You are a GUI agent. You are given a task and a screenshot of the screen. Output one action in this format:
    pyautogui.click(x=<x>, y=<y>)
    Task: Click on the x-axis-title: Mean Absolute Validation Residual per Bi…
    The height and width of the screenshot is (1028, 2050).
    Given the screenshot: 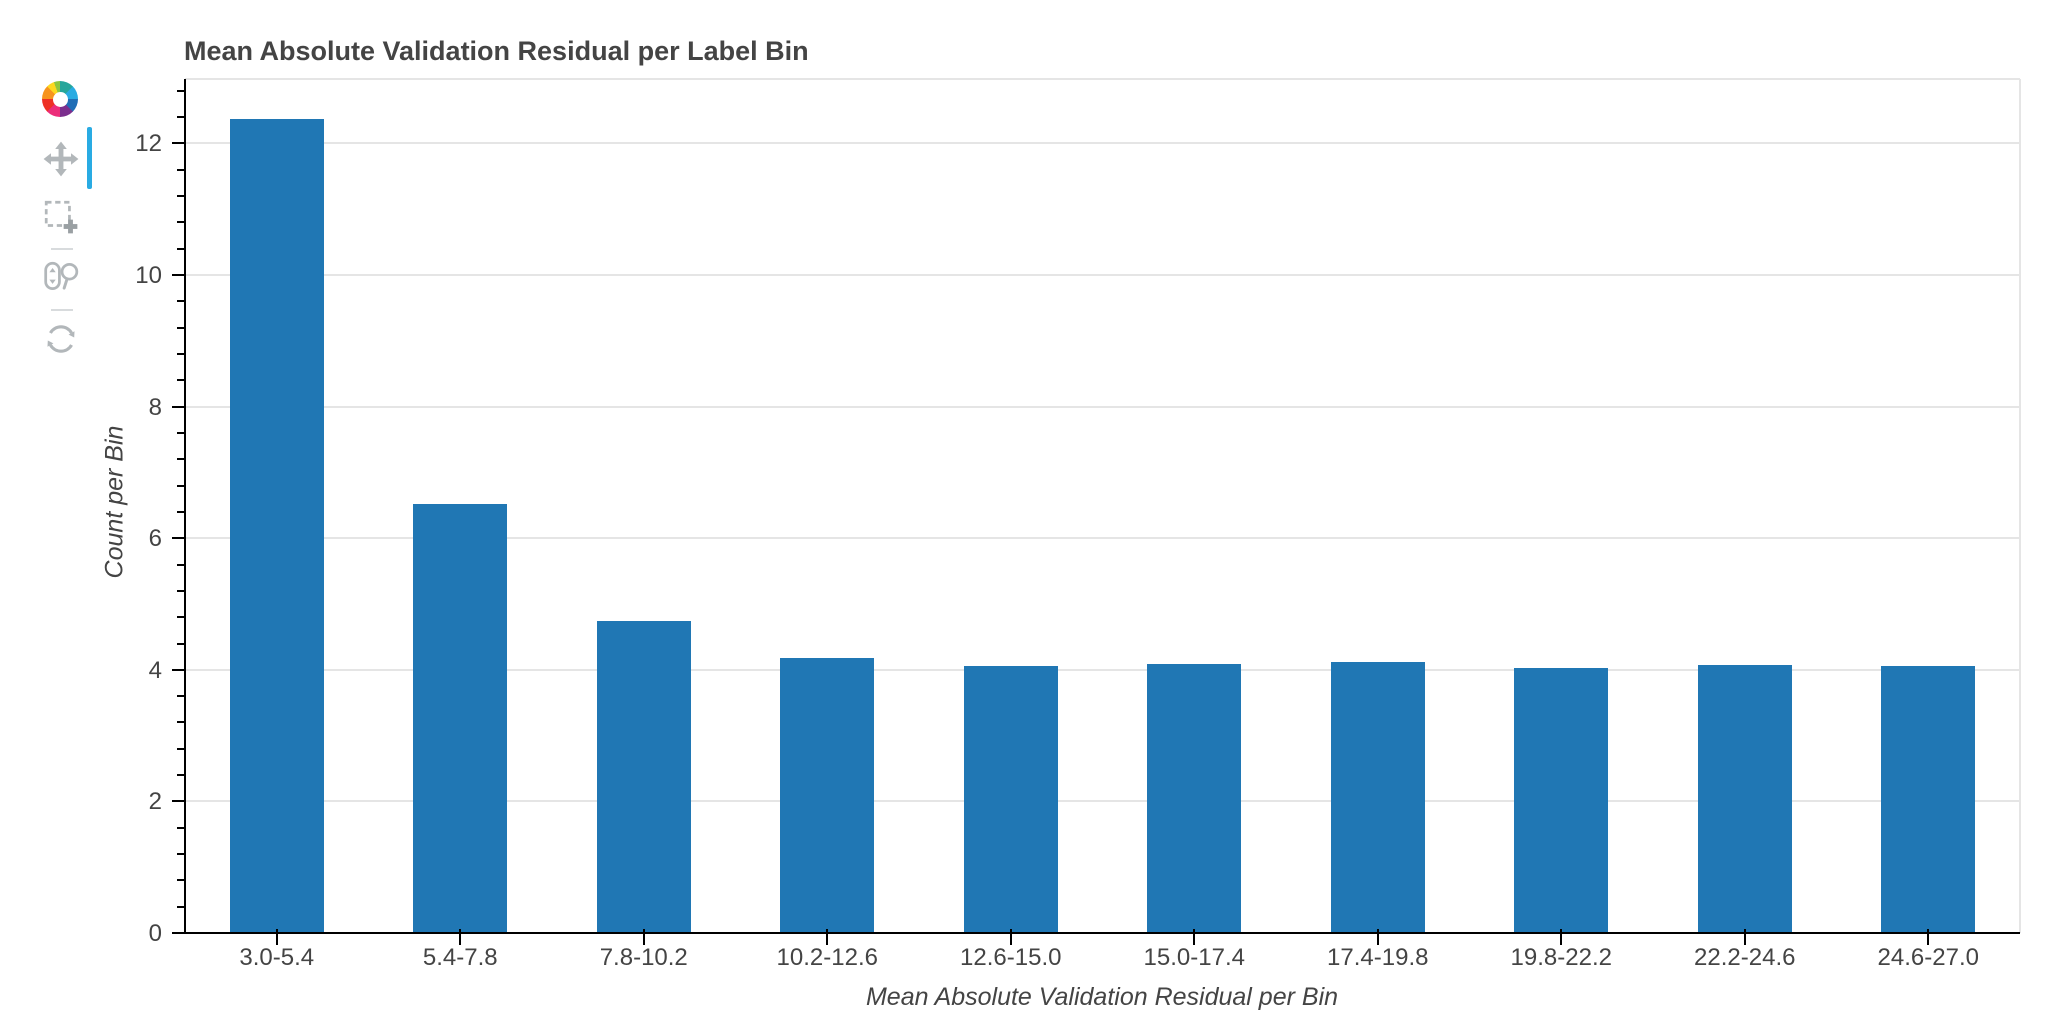 What is the action you would take?
    pyautogui.click(x=1102, y=997)
    